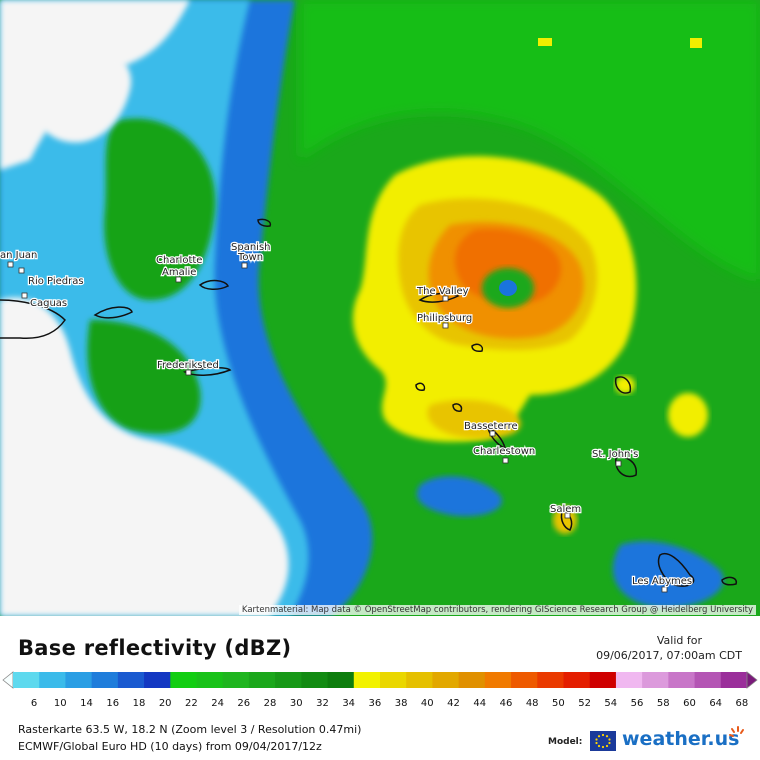 The image size is (760, 760). Describe the element at coordinates (742, 703) in the screenshot. I see `color-scale-tick-label: 68` at that location.